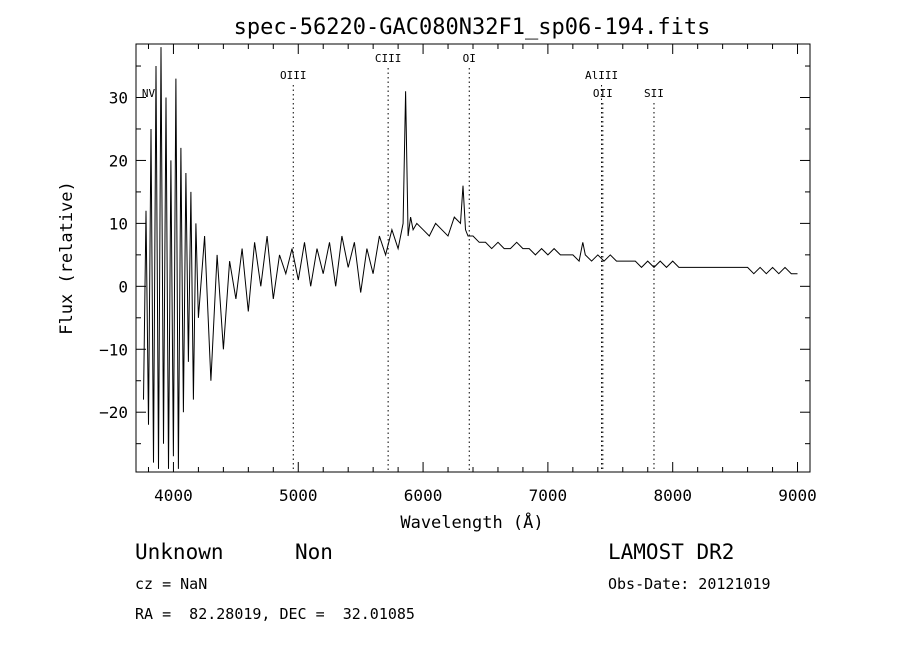 The height and width of the screenshot is (650, 900). What do you see at coordinates (469, 58) in the screenshot?
I see `spectral-line-label: OI` at bounding box center [469, 58].